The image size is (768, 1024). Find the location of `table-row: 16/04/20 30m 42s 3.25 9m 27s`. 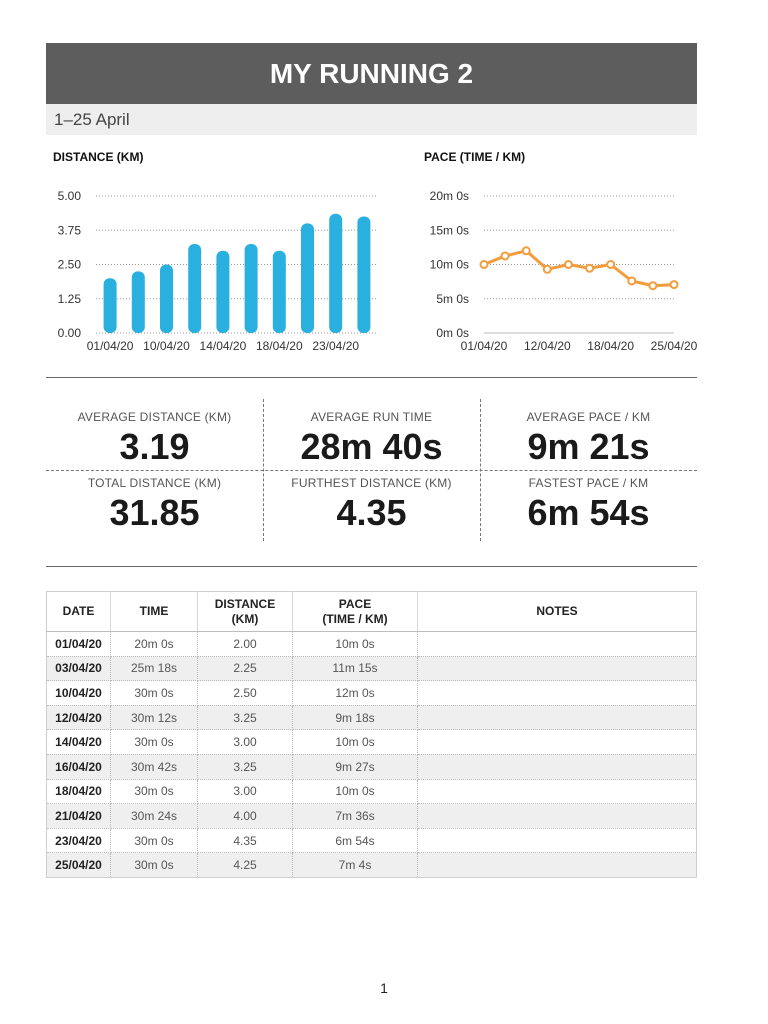

table-row: 16/04/20 30m 42s 3.25 9m 27s is located at coordinates (371, 767).